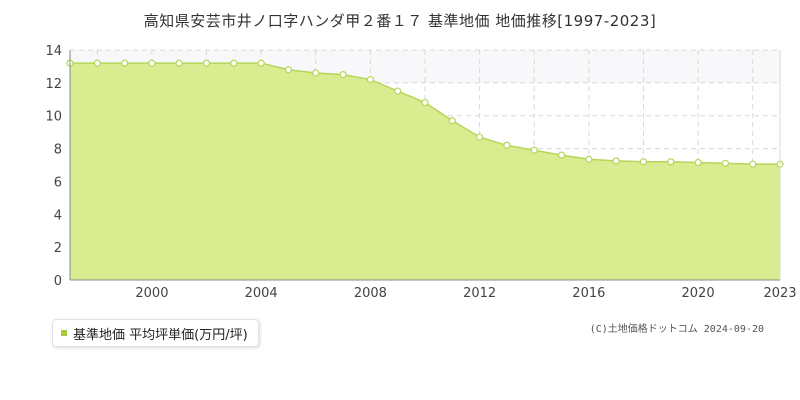  What do you see at coordinates (64, 333) in the screenshot?
I see `legend-marker` at bounding box center [64, 333].